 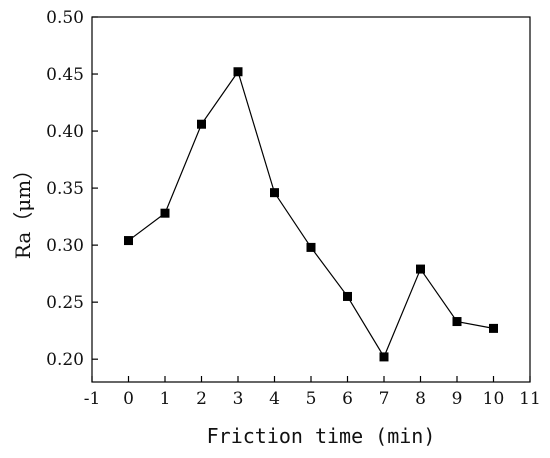 What do you see at coordinates (311, 399) in the screenshot?
I see `x-tick-label: 5` at bounding box center [311, 399].